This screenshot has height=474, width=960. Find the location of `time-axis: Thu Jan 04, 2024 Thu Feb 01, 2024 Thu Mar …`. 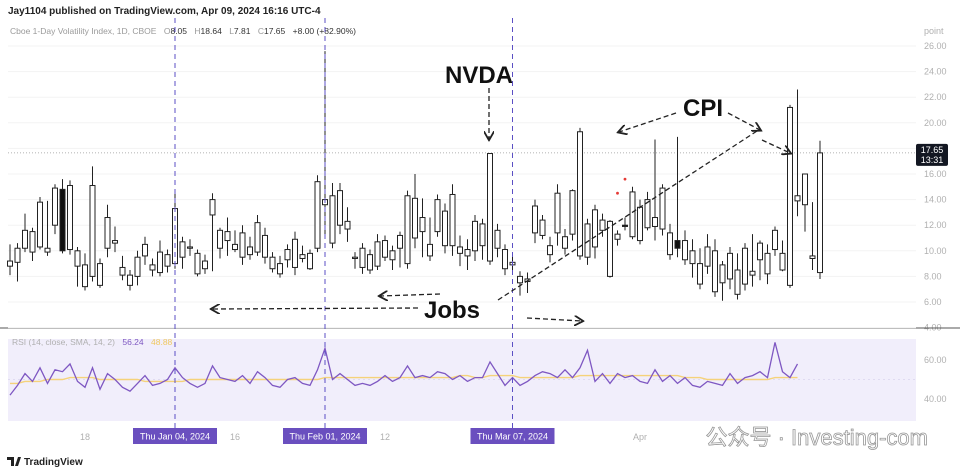

time-axis: Thu Jan 04, 2024 Thu Feb 01, 2024 Thu Mar … is located at coordinates (363, 436).